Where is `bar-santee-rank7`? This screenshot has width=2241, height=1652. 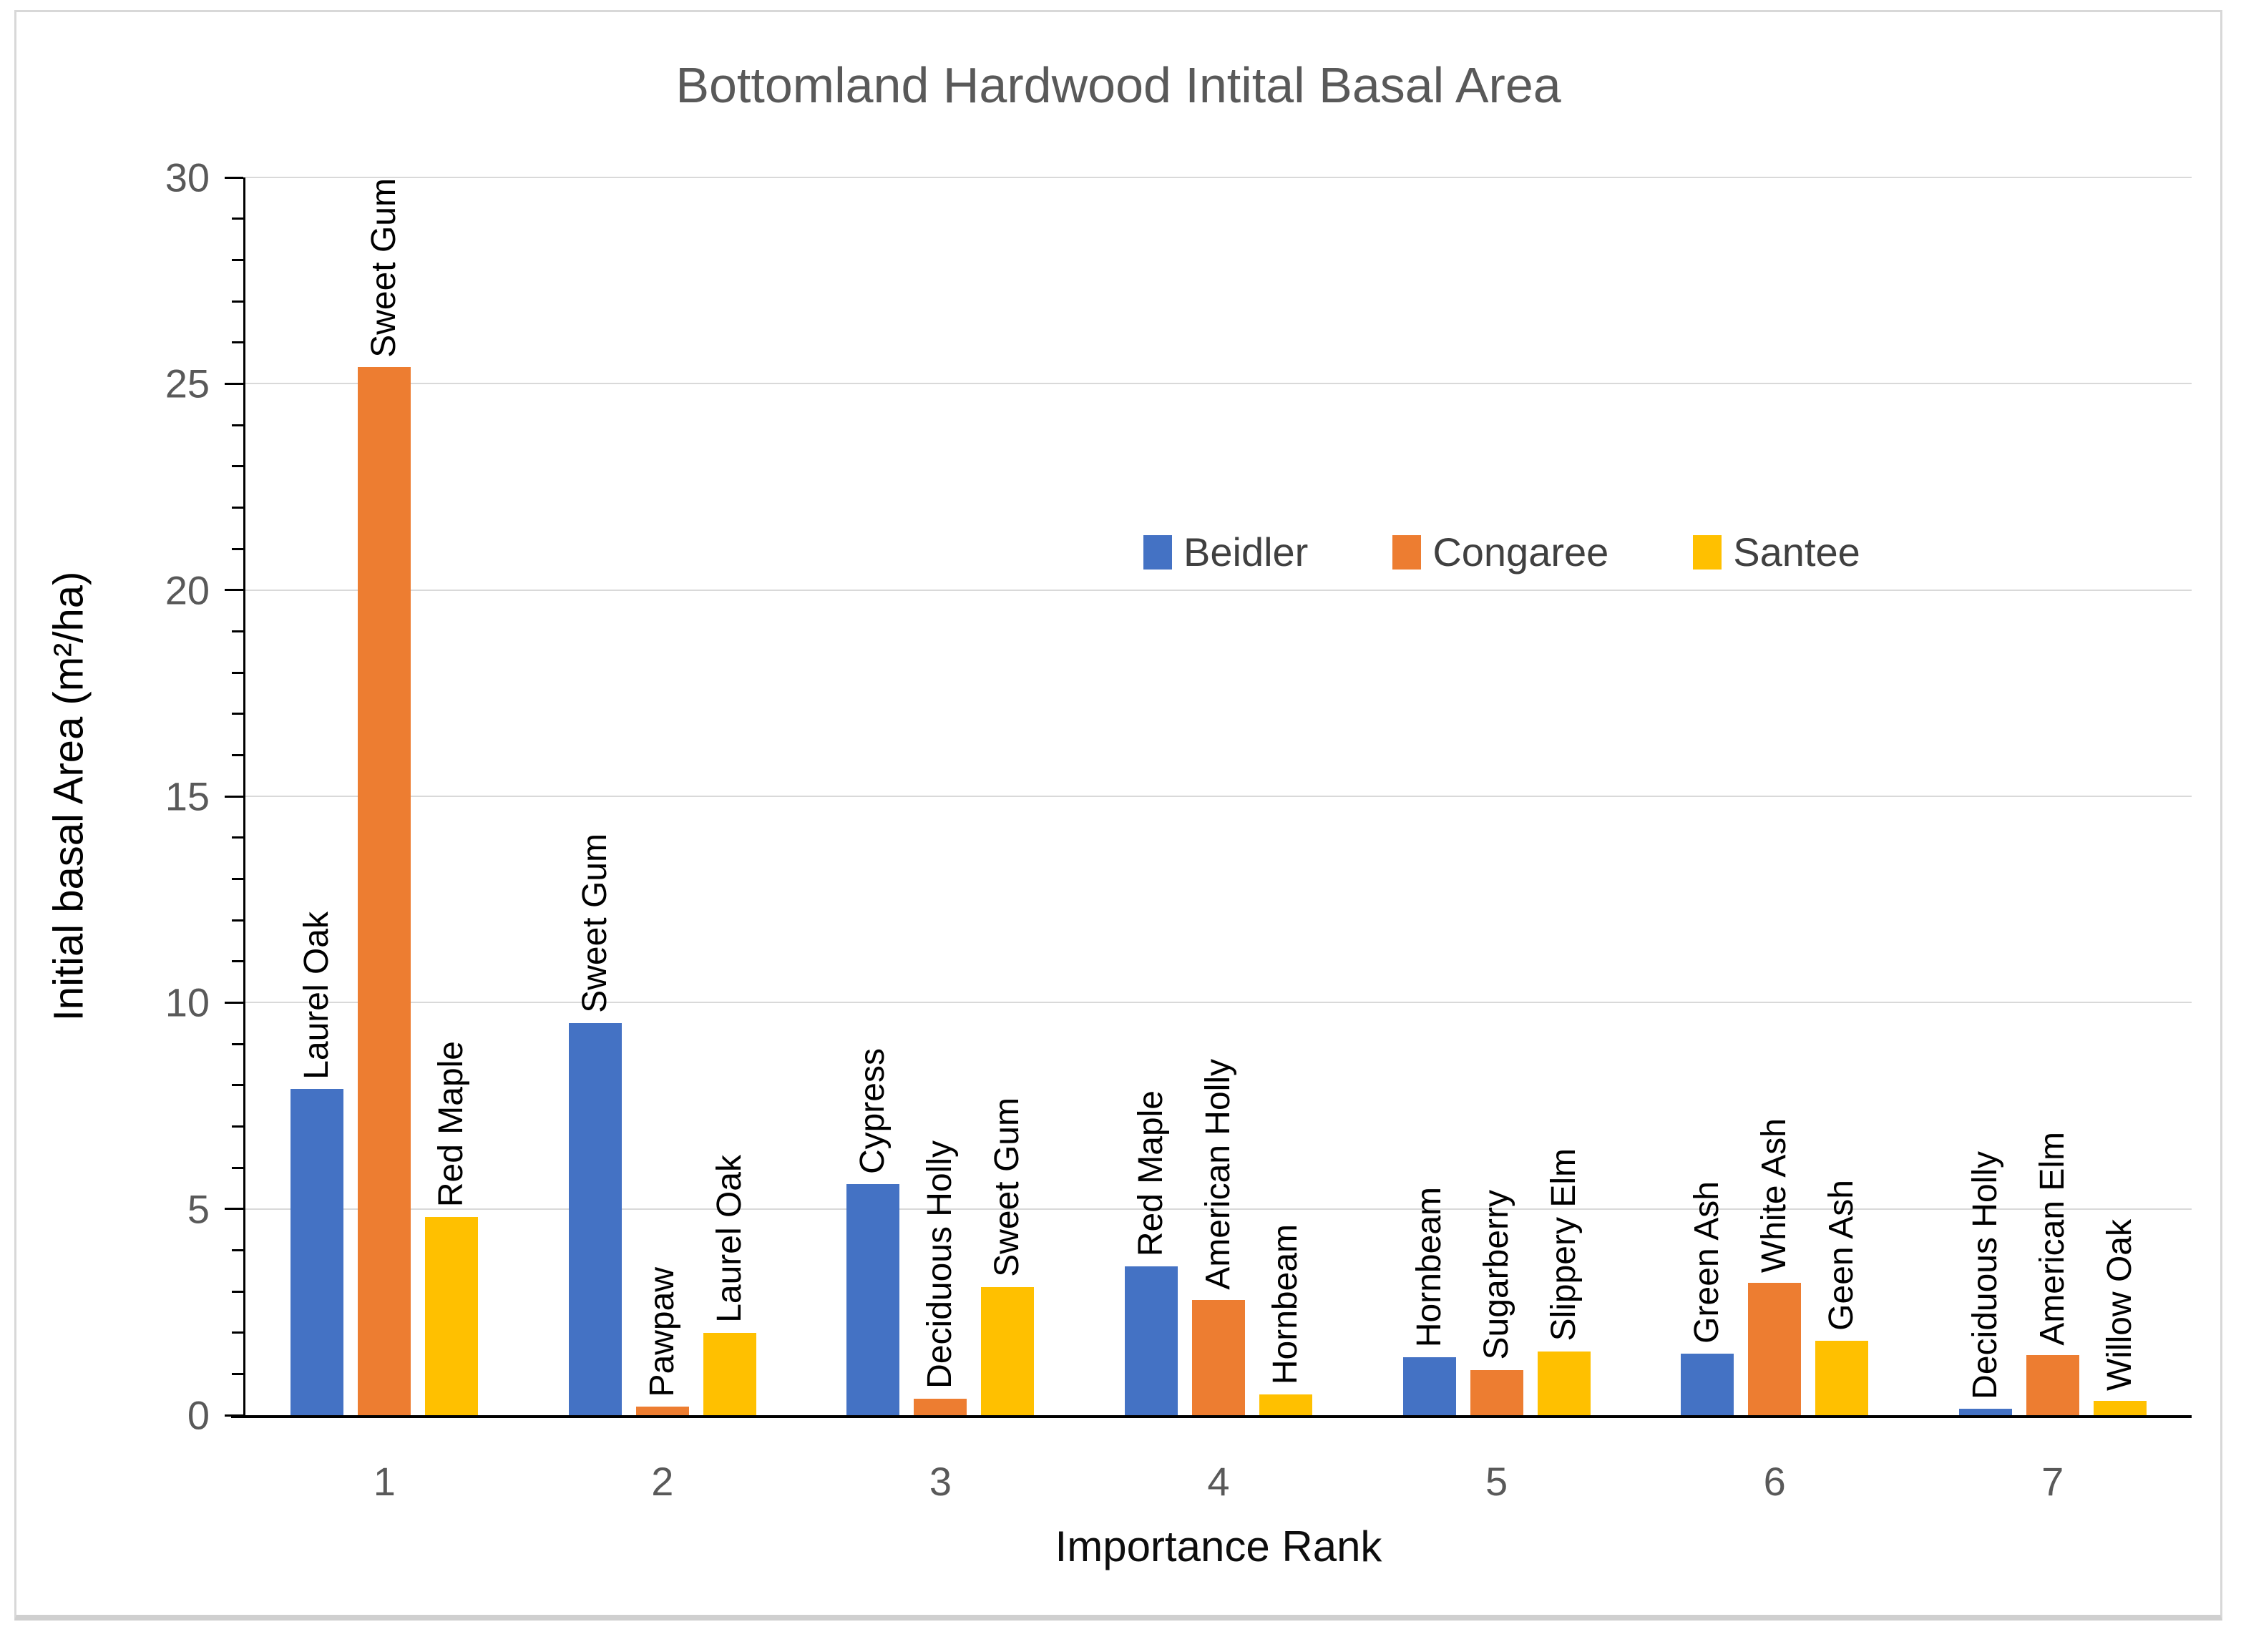
bar-santee-rank7 is located at coordinates (2120, 1407).